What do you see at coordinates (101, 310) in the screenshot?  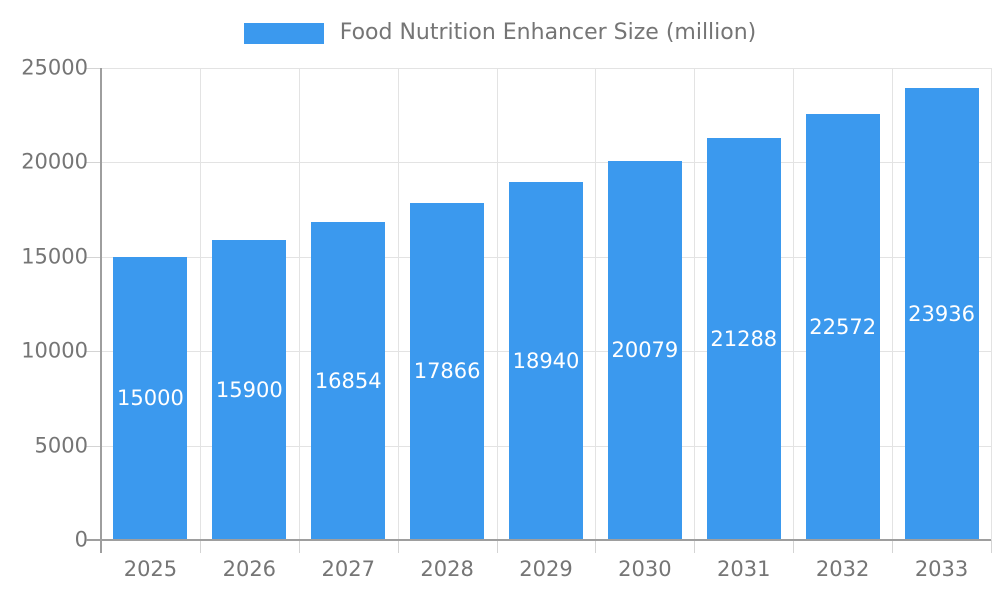 I see `y-axis-line` at bounding box center [101, 310].